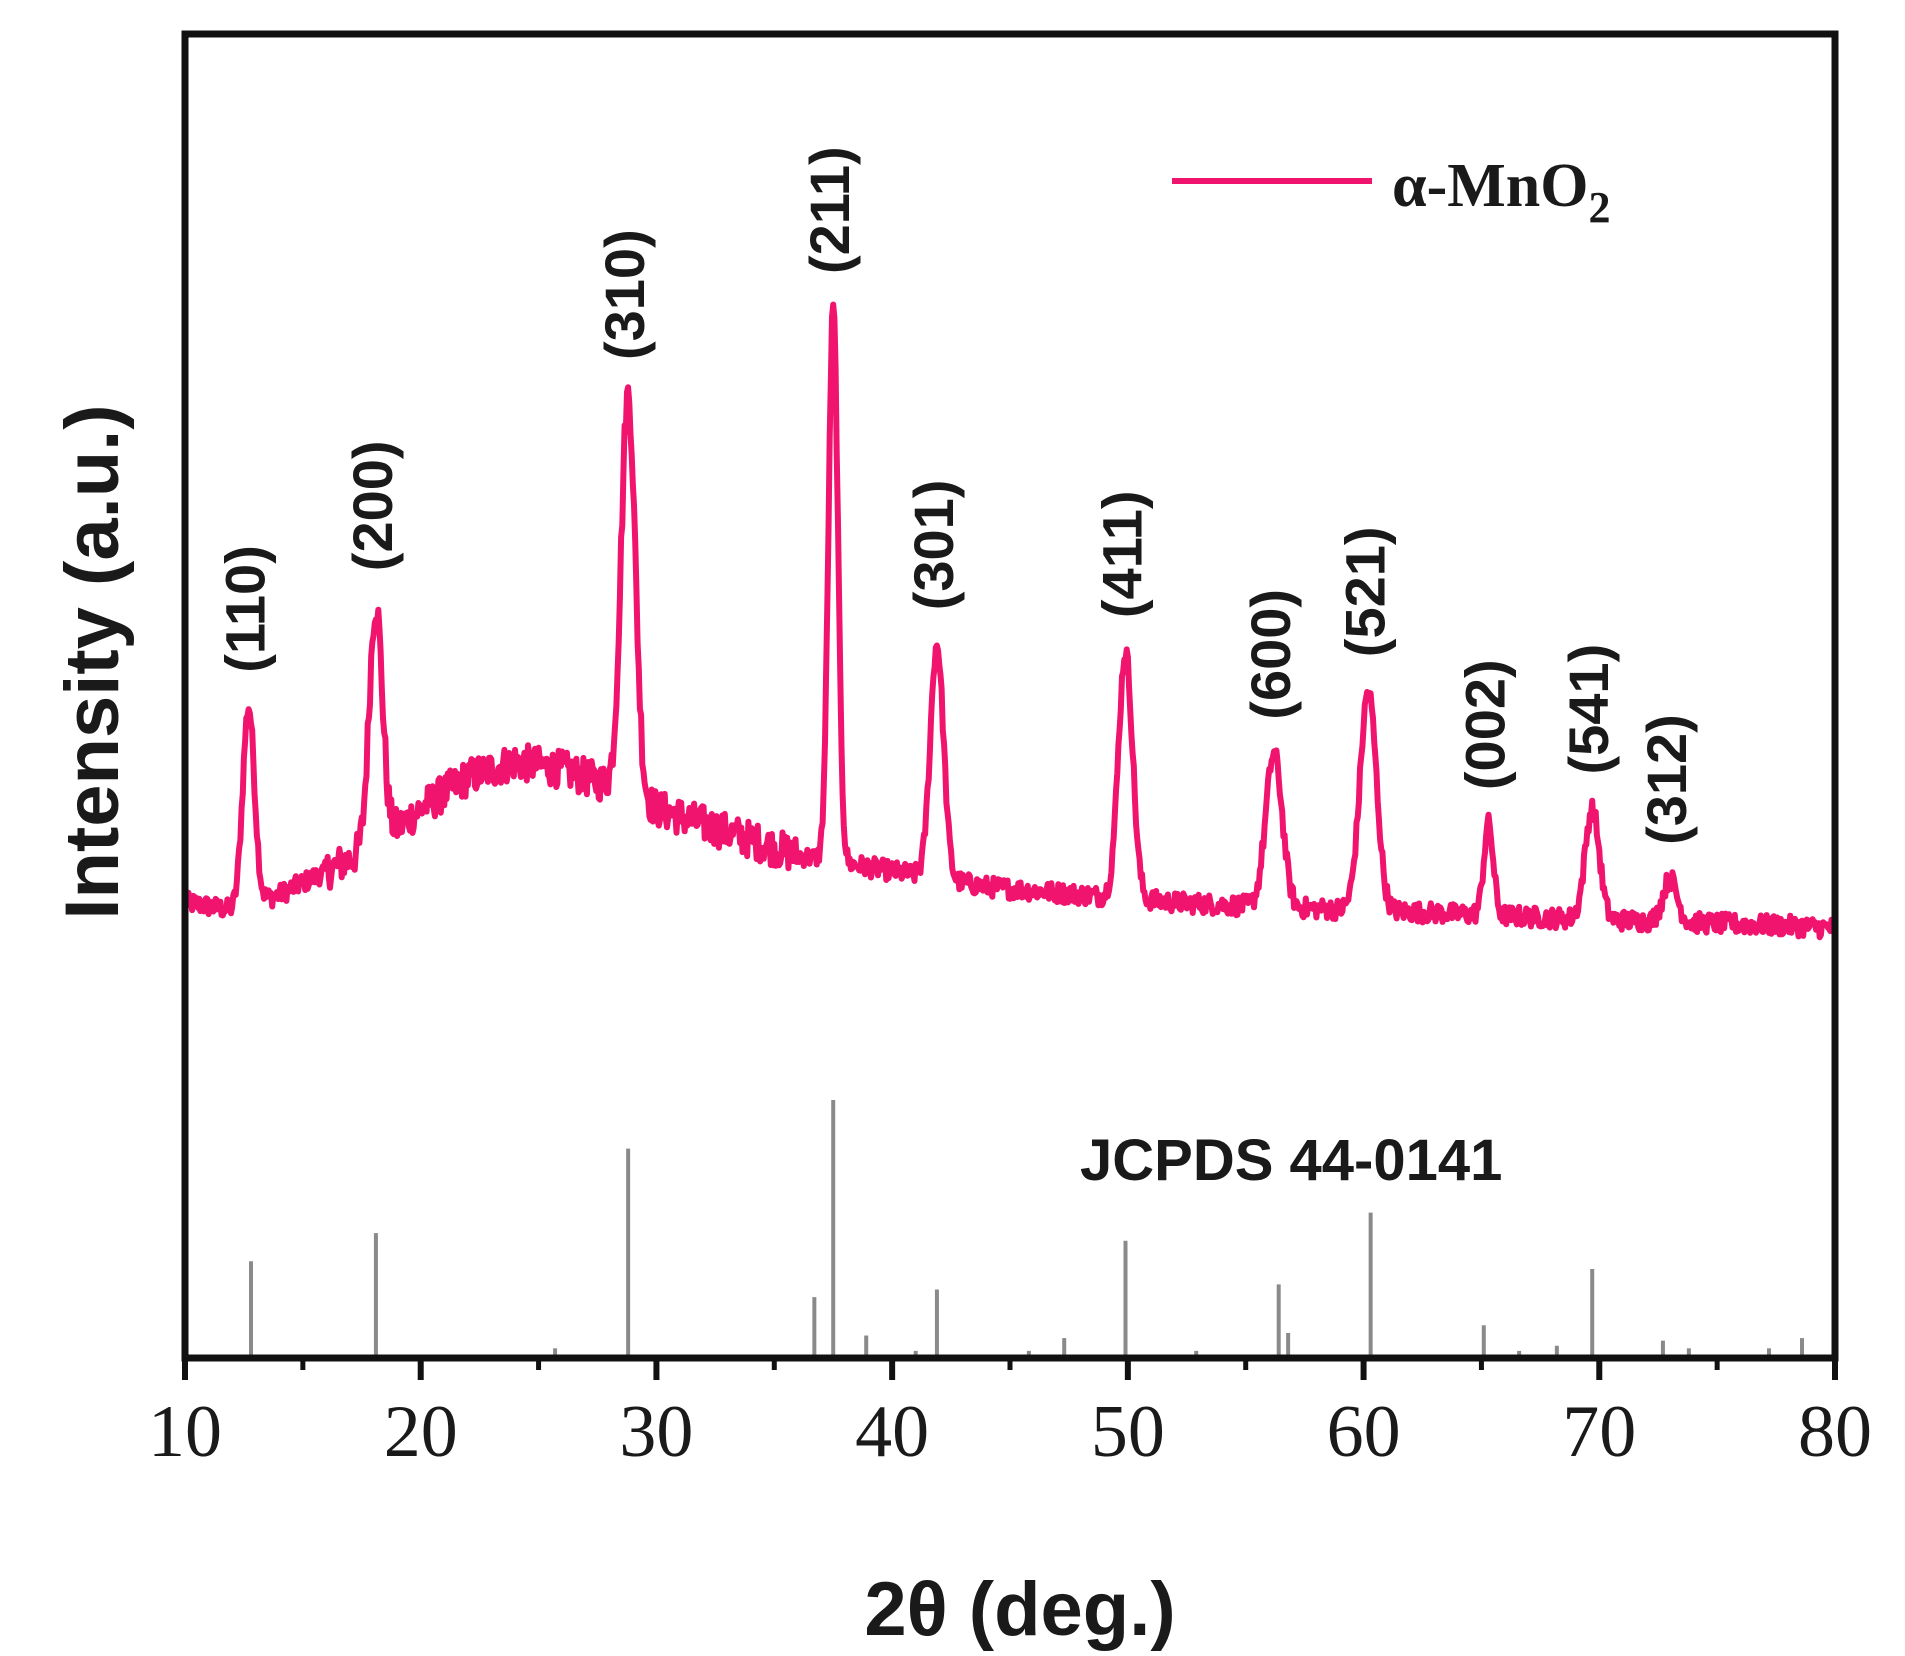  I want to click on reference-lines, so click(1026, 1228).